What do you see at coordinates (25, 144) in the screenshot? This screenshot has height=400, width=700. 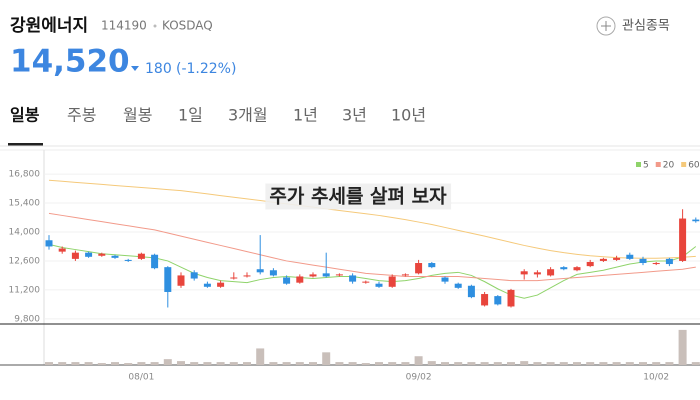 I see `tab-underline` at bounding box center [25, 144].